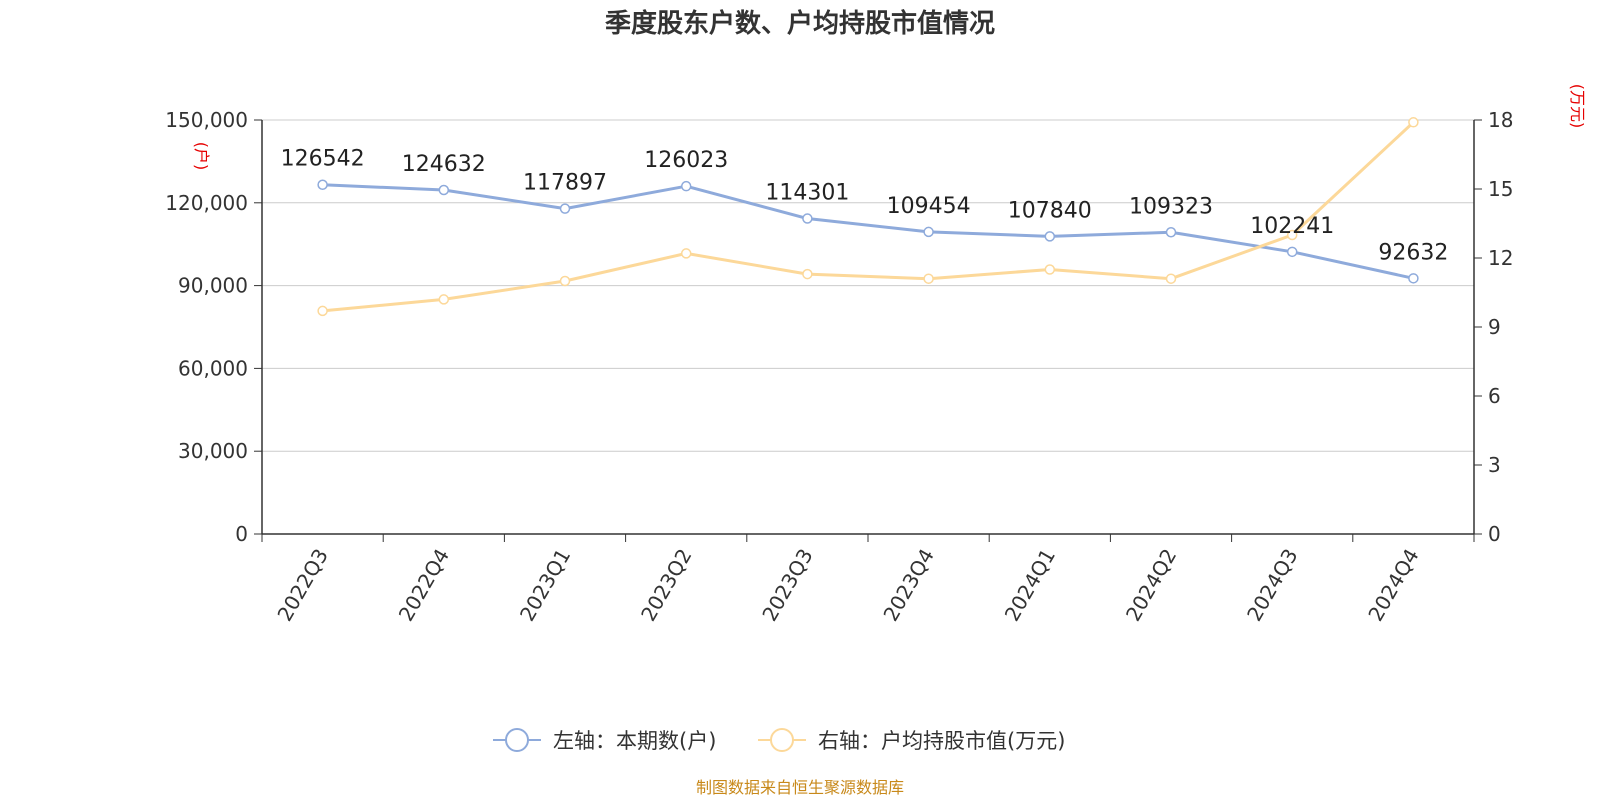 The image size is (1600, 800). I want to click on left-axis-ticks: 0 30,000 60,000 90,000 120,000 150,000, so click(213, 327).